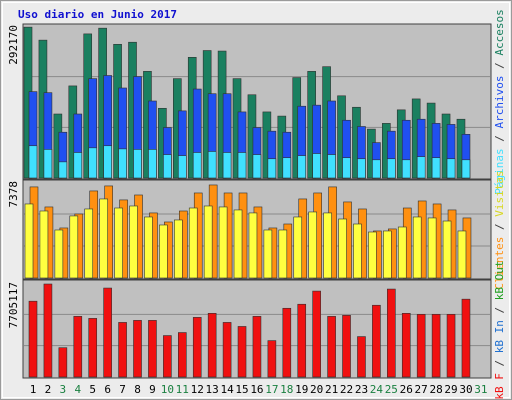 This screenshot has width=512, height=400. Describe the element at coordinates (480, 389) in the screenshot. I see `x-tick-label: 31` at that location.